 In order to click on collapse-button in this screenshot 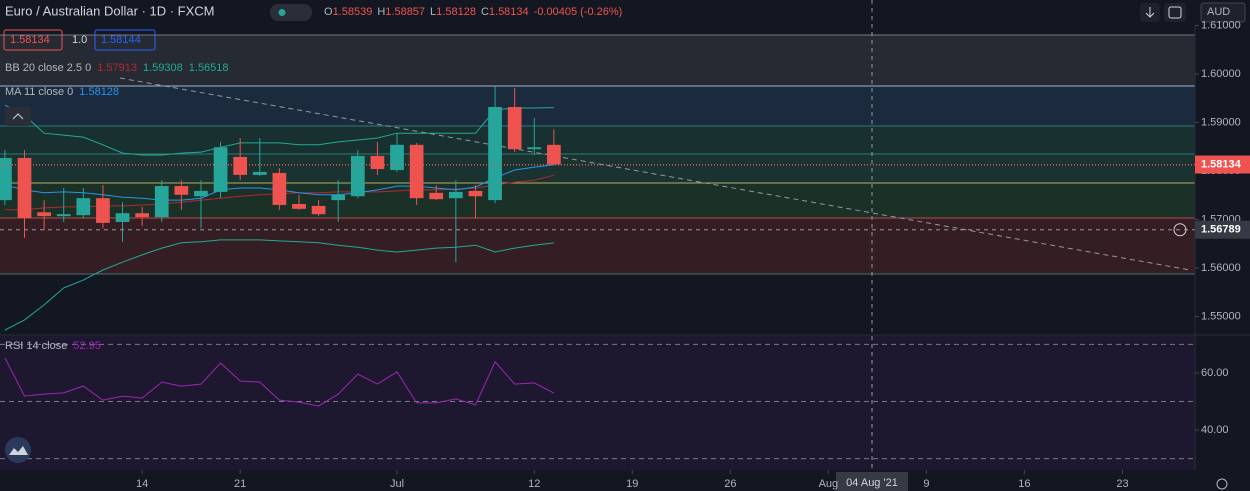, I will do `click(18, 116)`.